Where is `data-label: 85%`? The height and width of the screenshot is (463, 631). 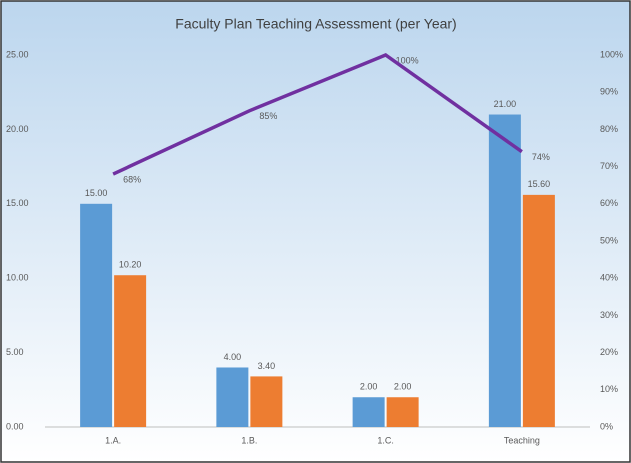 data-label: 85% is located at coordinates (268, 116).